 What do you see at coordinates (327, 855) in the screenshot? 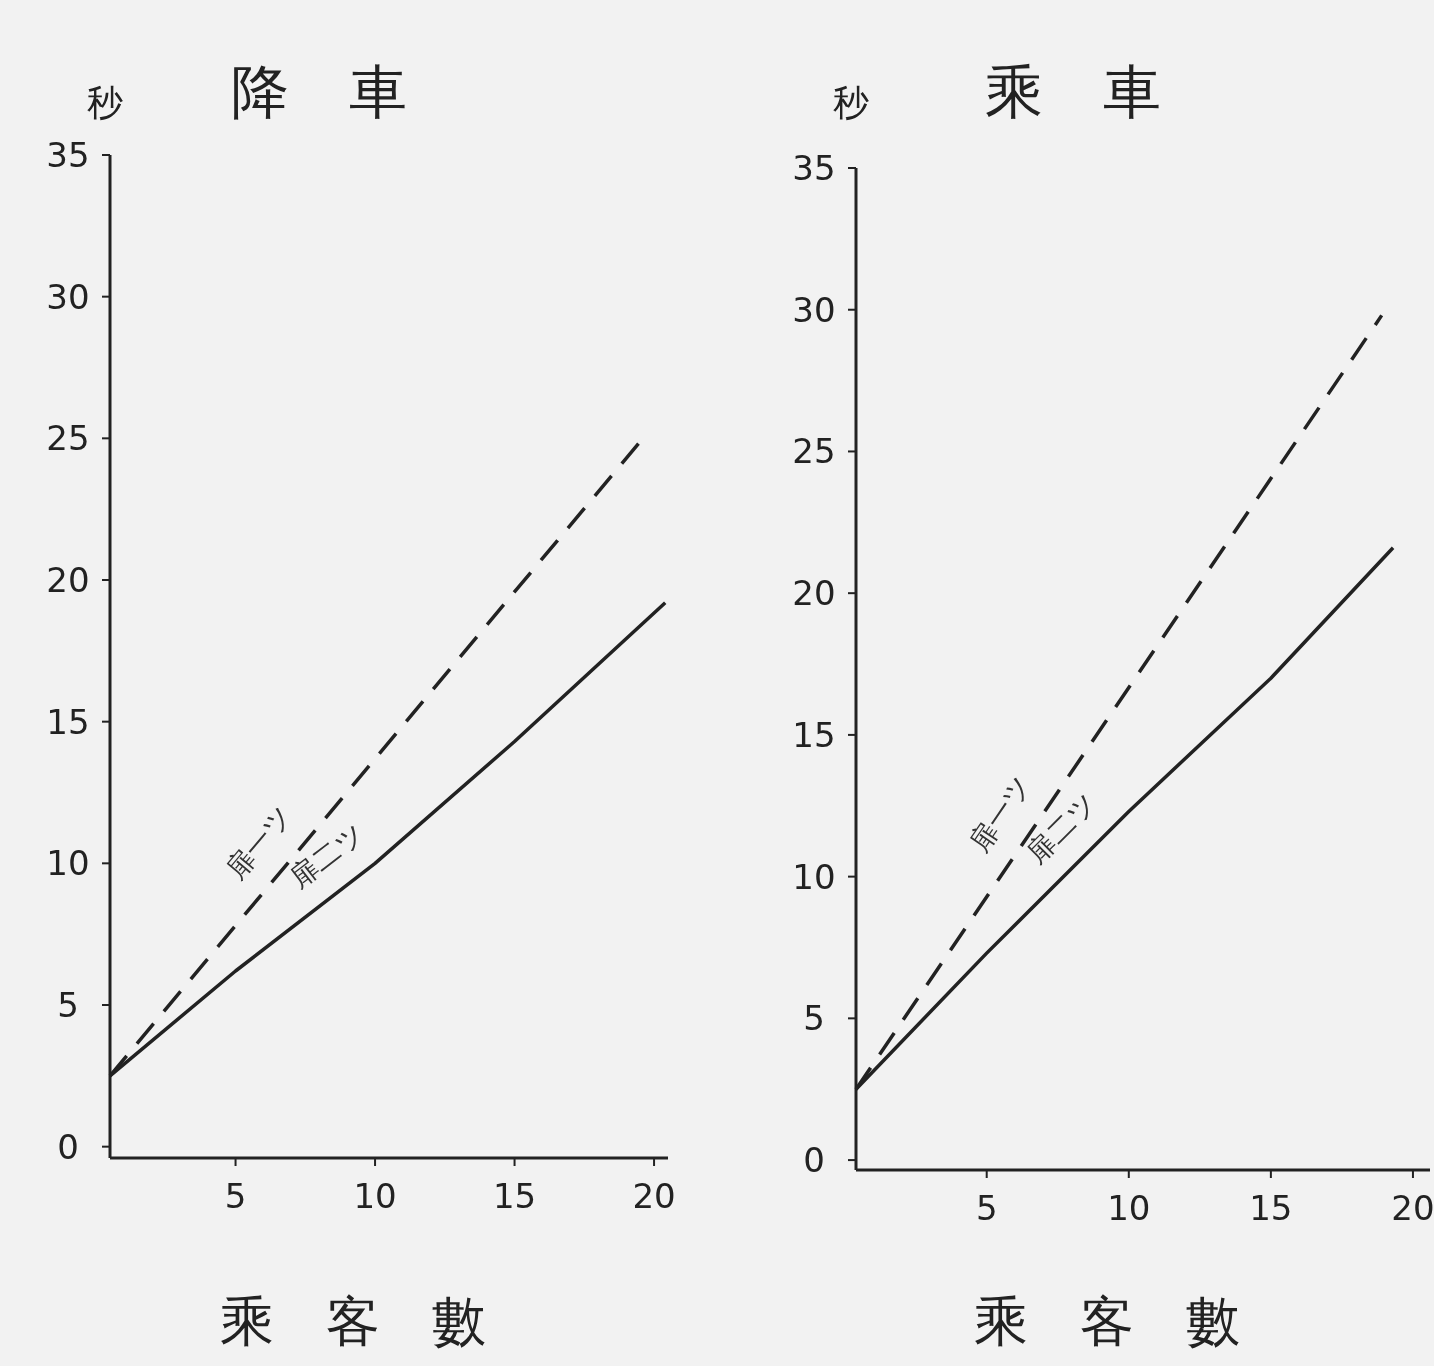
I see `text: 扉二ツ` at bounding box center [327, 855].